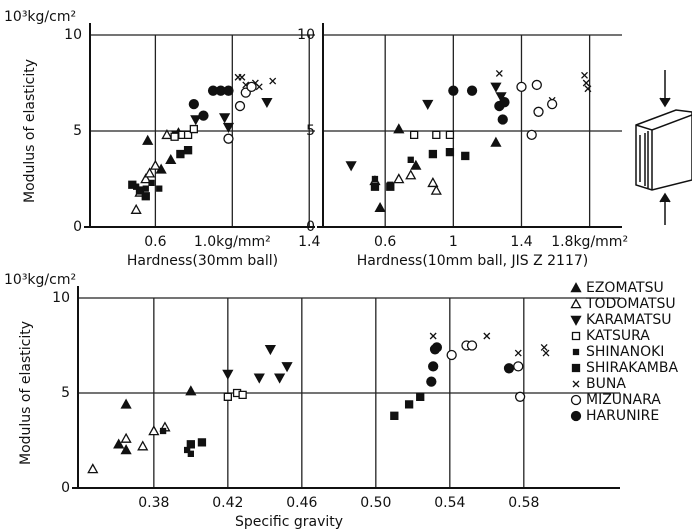 This screenshot has width=692, height=531. Describe the element at coordinates (606, 384) in the screenshot. I see `legend-label: BUNA` at that location.